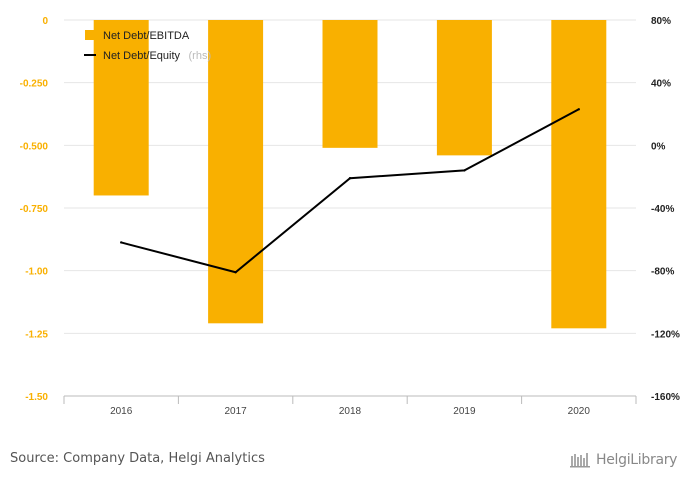  I want to click on y-left-tick-label: -0.250, so click(34, 84).